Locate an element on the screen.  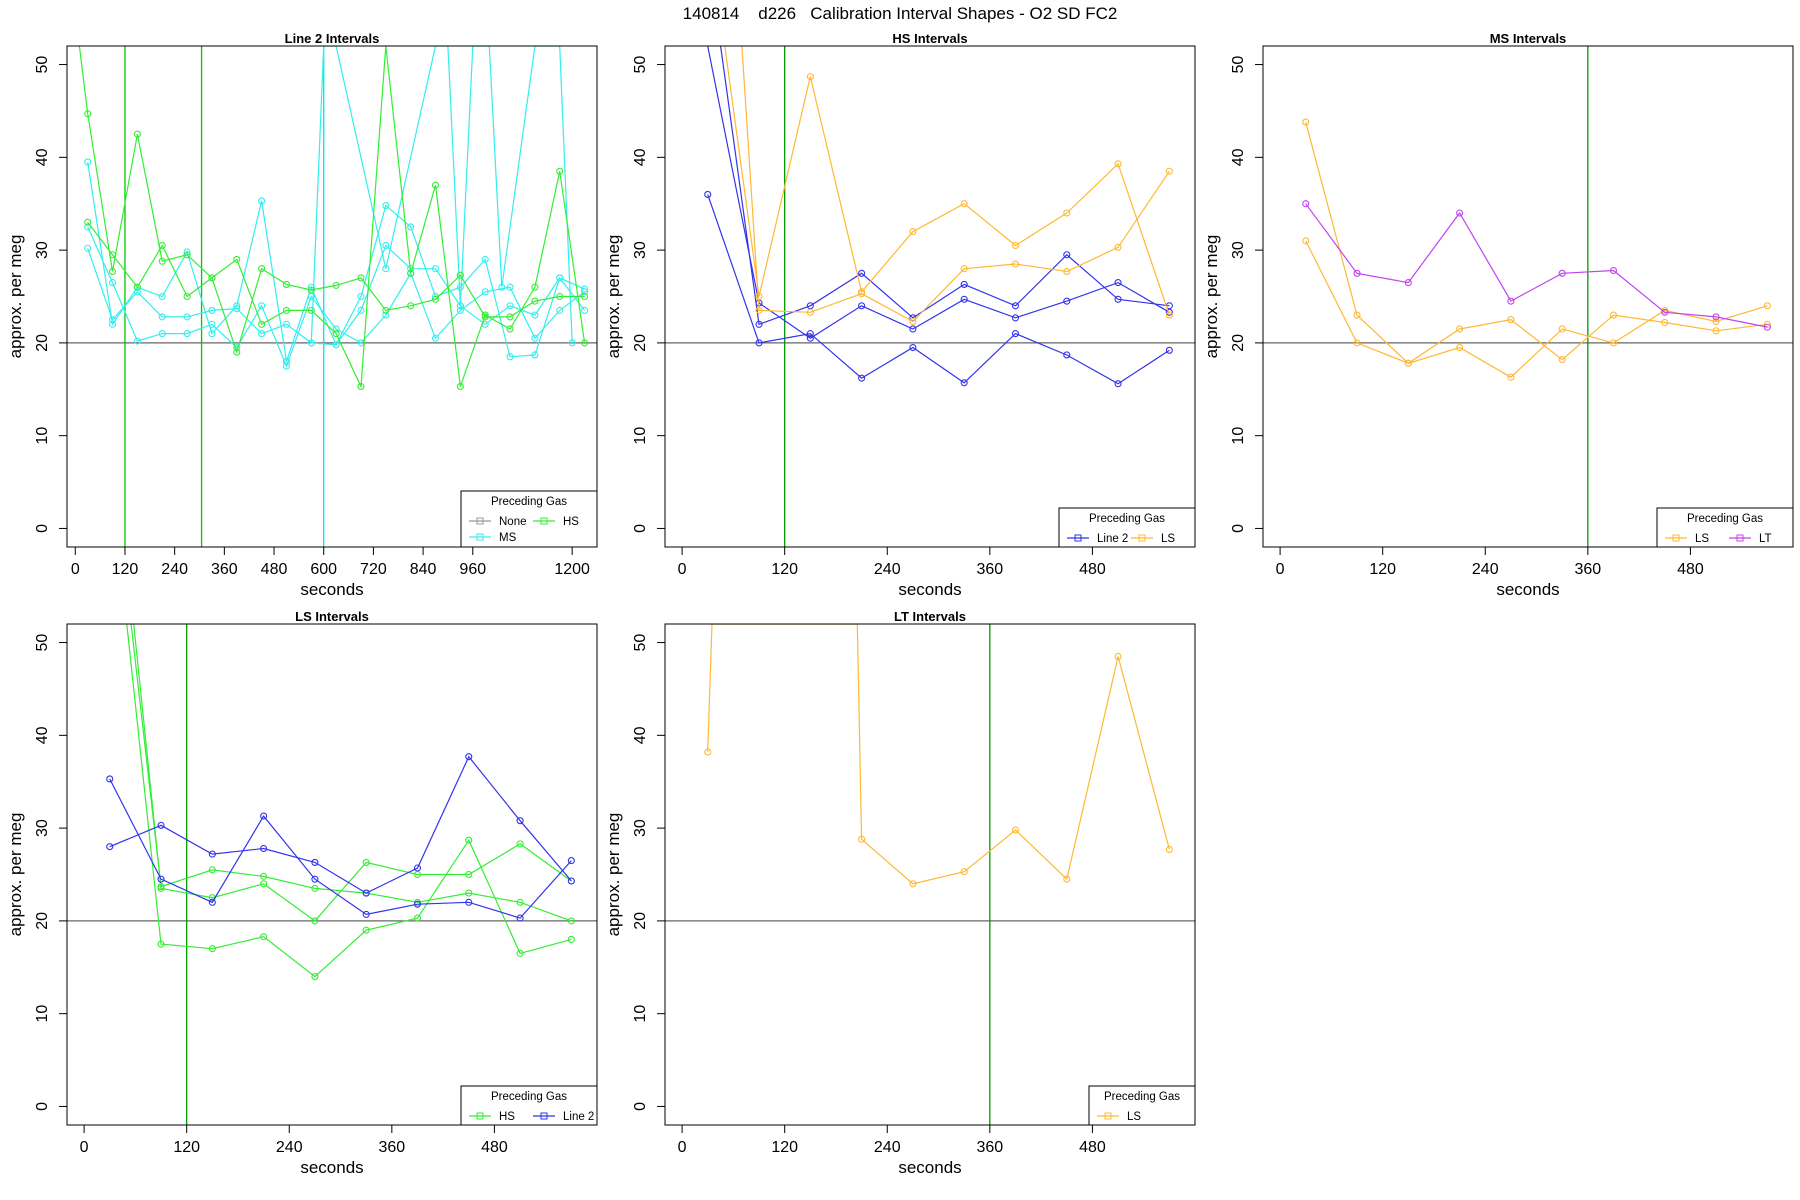
x-tick-label: 240 is located at coordinates (289, 1147).